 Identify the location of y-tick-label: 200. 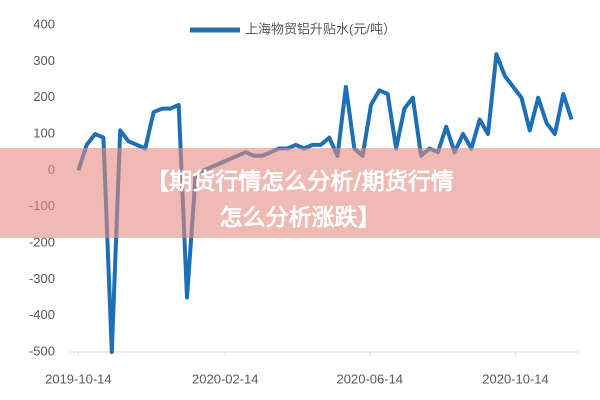
(44, 96).